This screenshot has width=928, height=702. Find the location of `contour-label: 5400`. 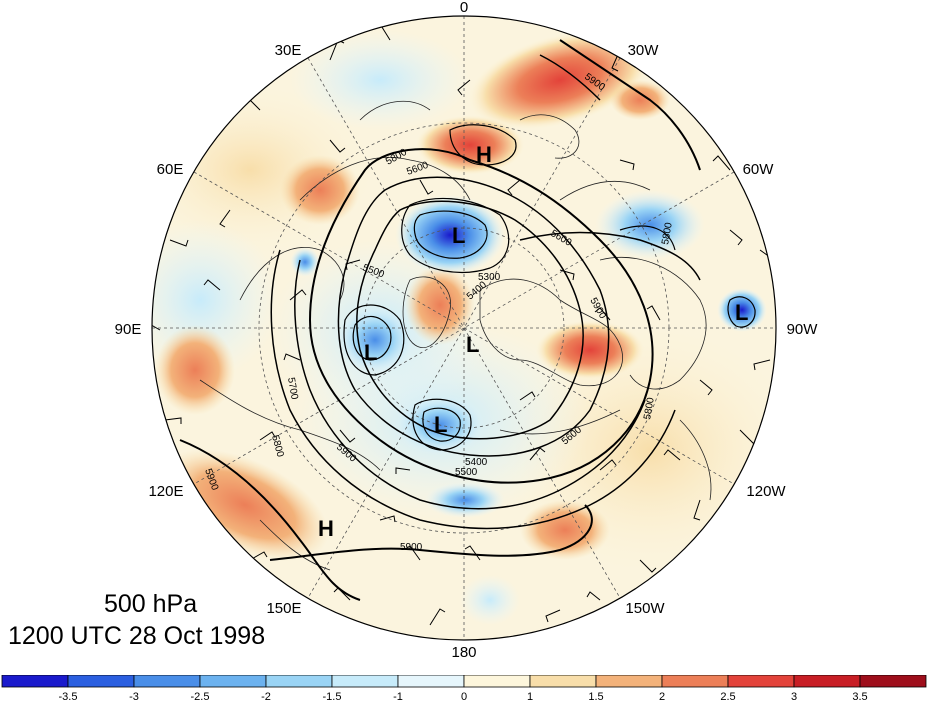

contour-label: 5400 is located at coordinates (476, 462).